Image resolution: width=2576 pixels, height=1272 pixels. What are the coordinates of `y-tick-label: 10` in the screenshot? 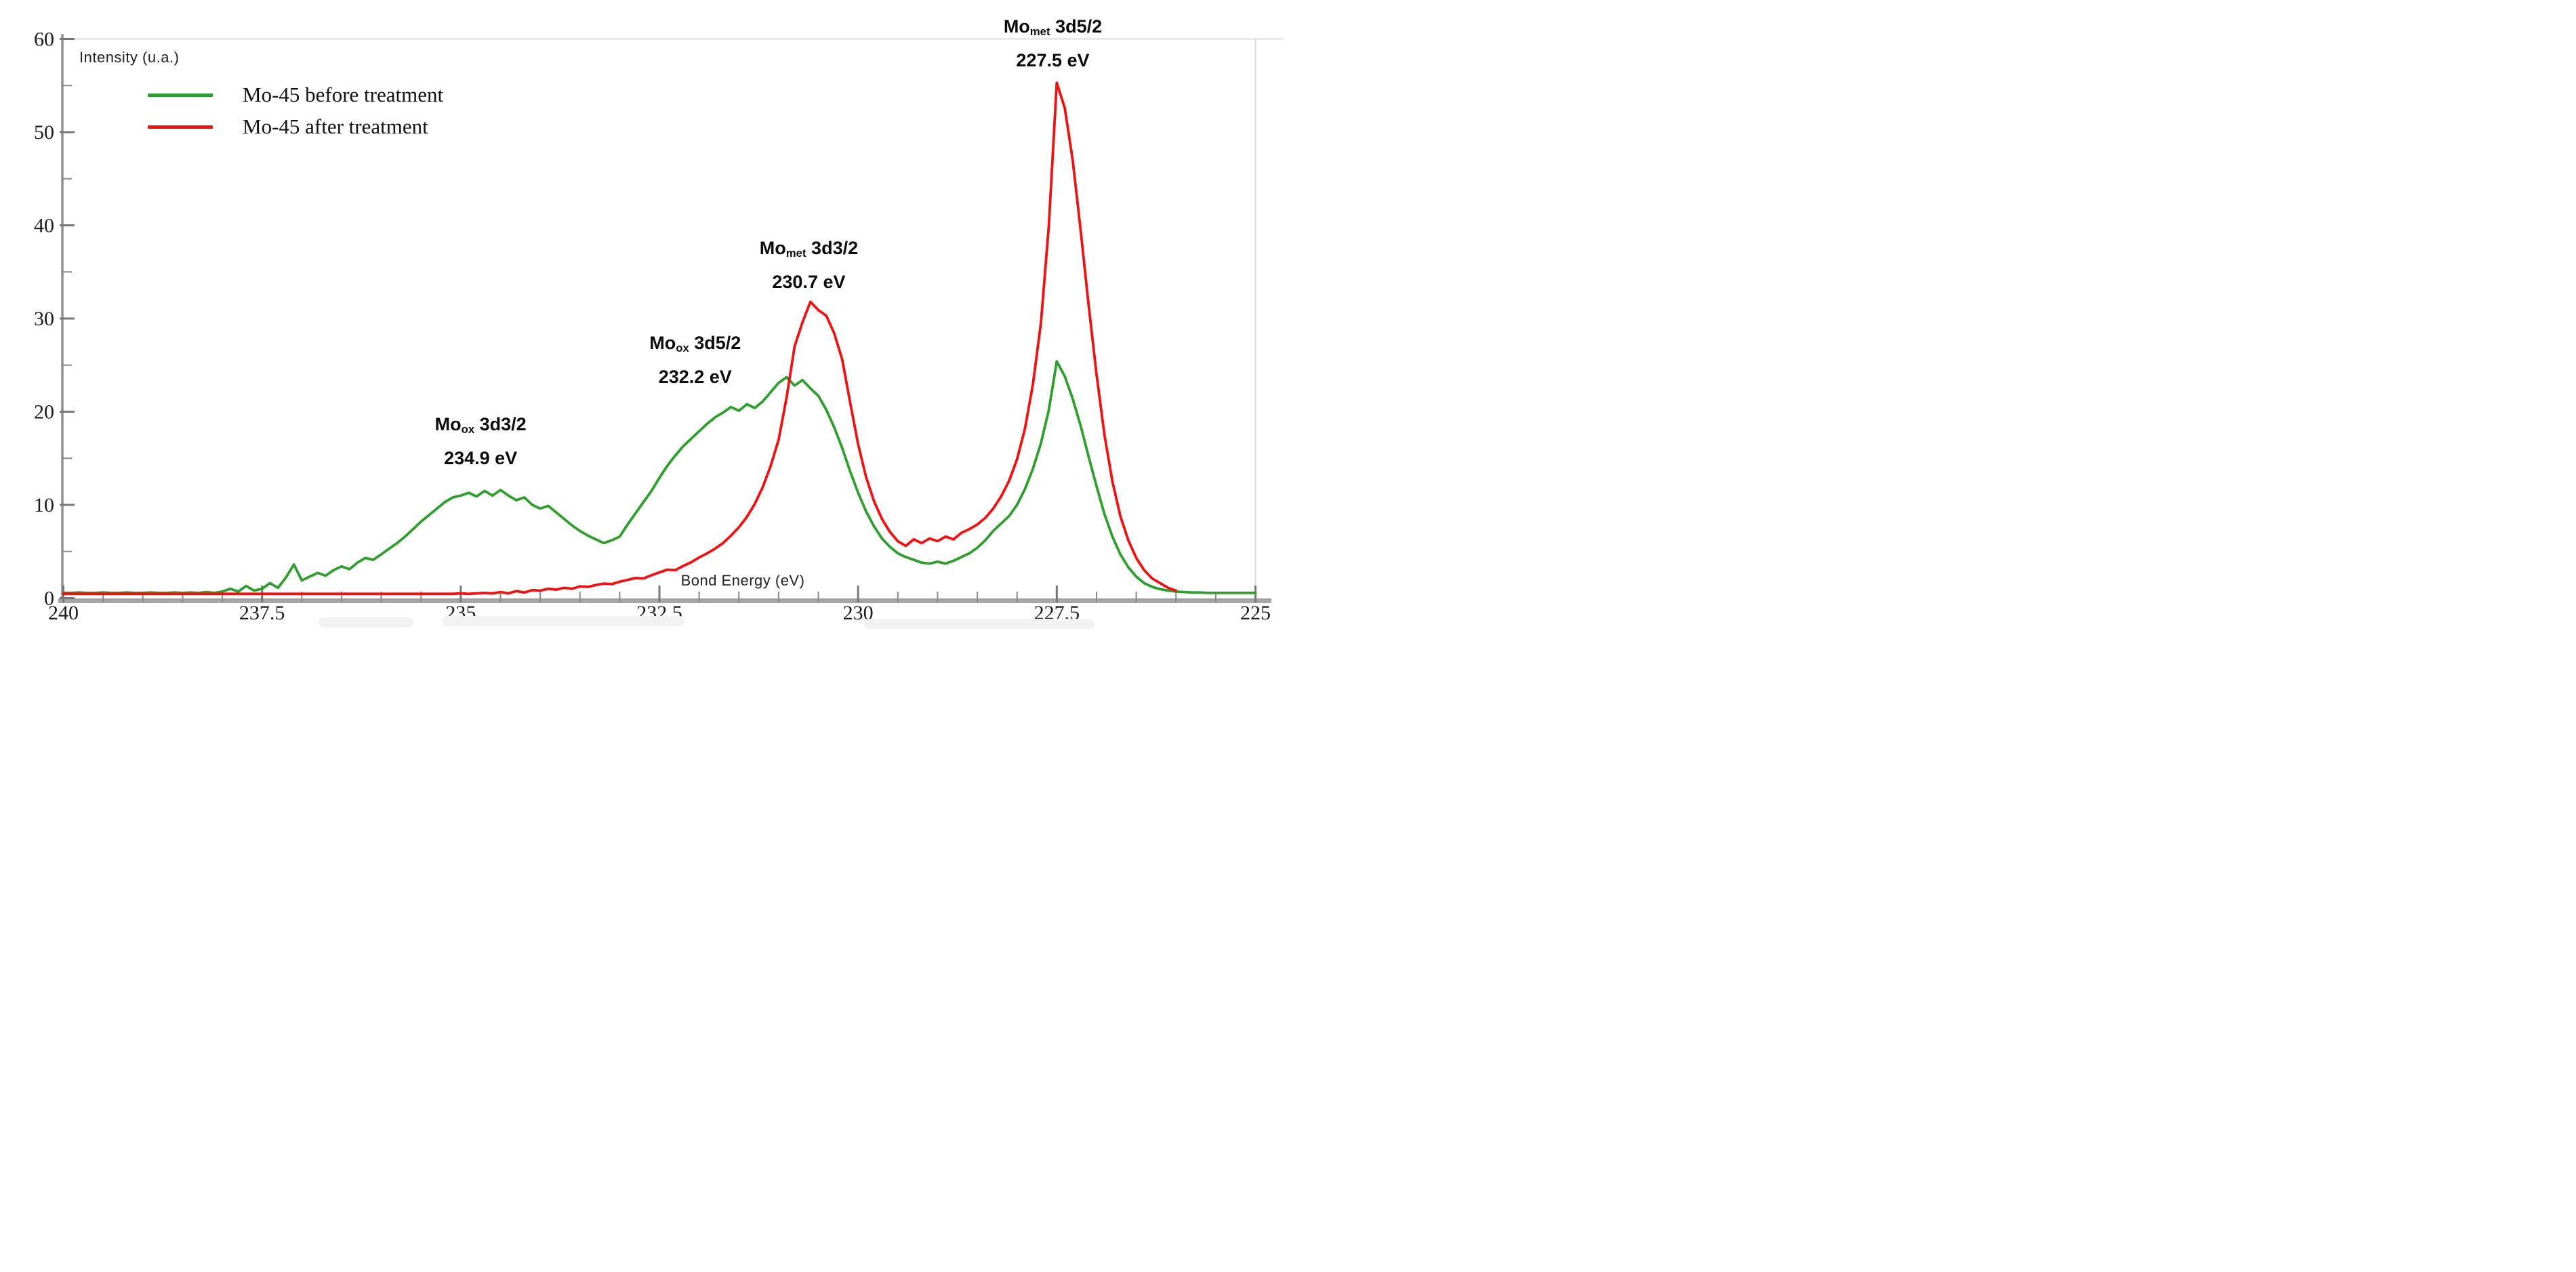 It's located at (44, 505).